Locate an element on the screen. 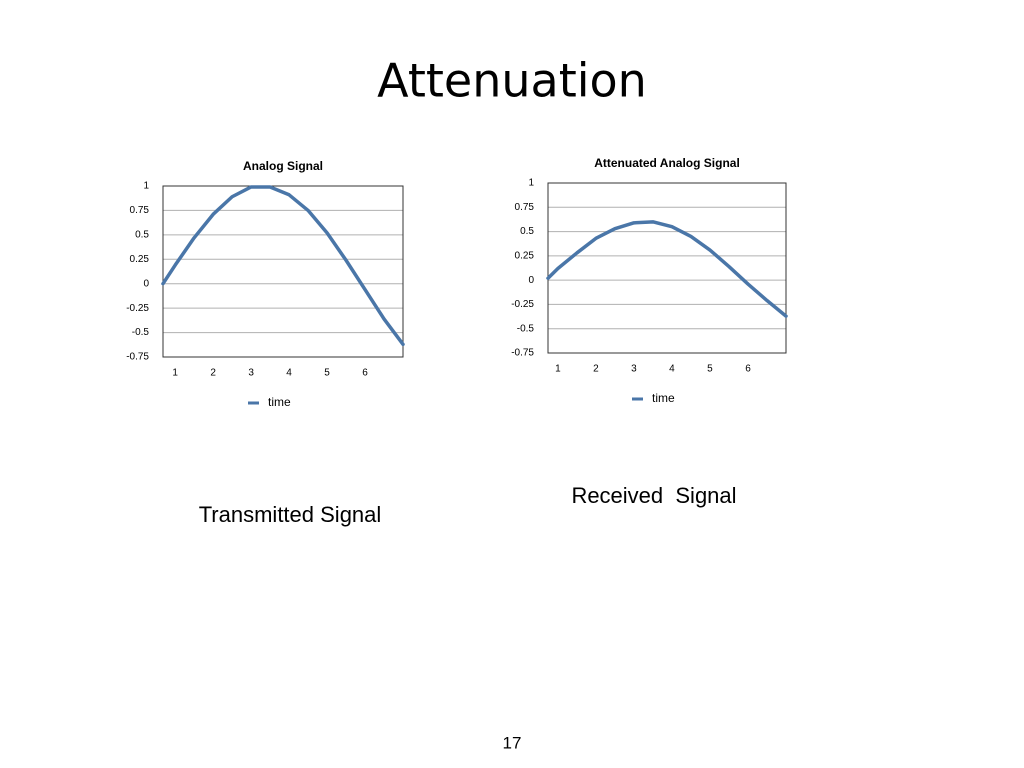  chart-title: Analog Signal is located at coordinates (283, 166).